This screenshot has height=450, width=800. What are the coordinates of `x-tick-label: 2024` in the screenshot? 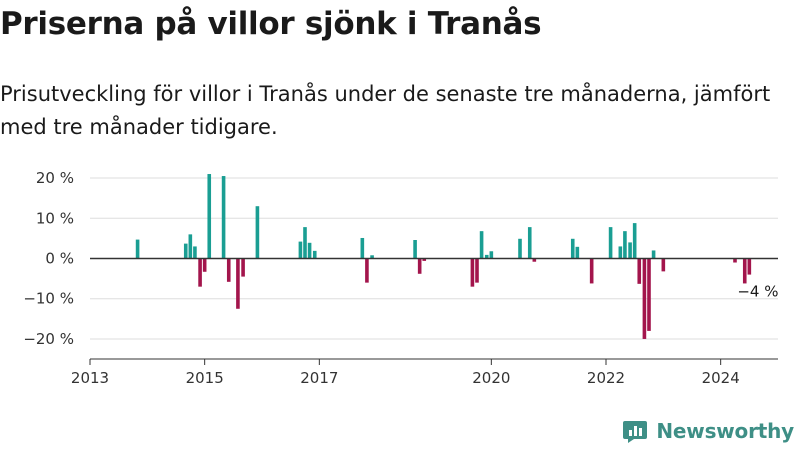 It's located at (721, 378).